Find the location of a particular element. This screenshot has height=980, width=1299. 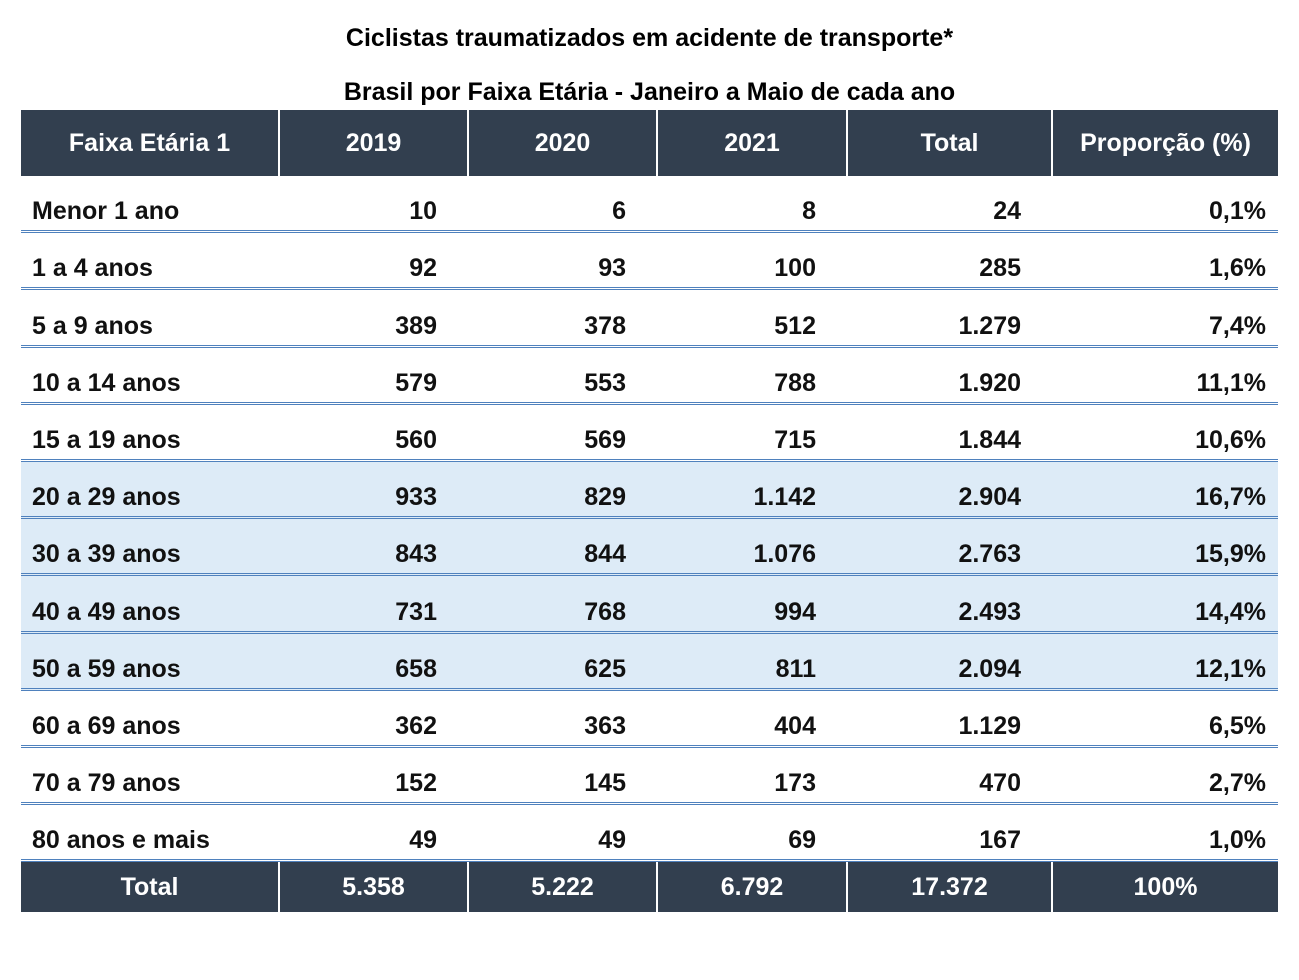

cell-proportion: 1,6% is located at coordinates (1237, 268).